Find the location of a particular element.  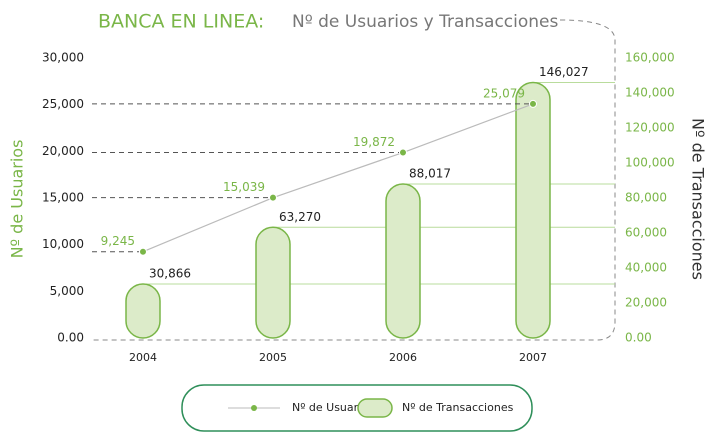

legend-box is located at coordinates (357, 408).